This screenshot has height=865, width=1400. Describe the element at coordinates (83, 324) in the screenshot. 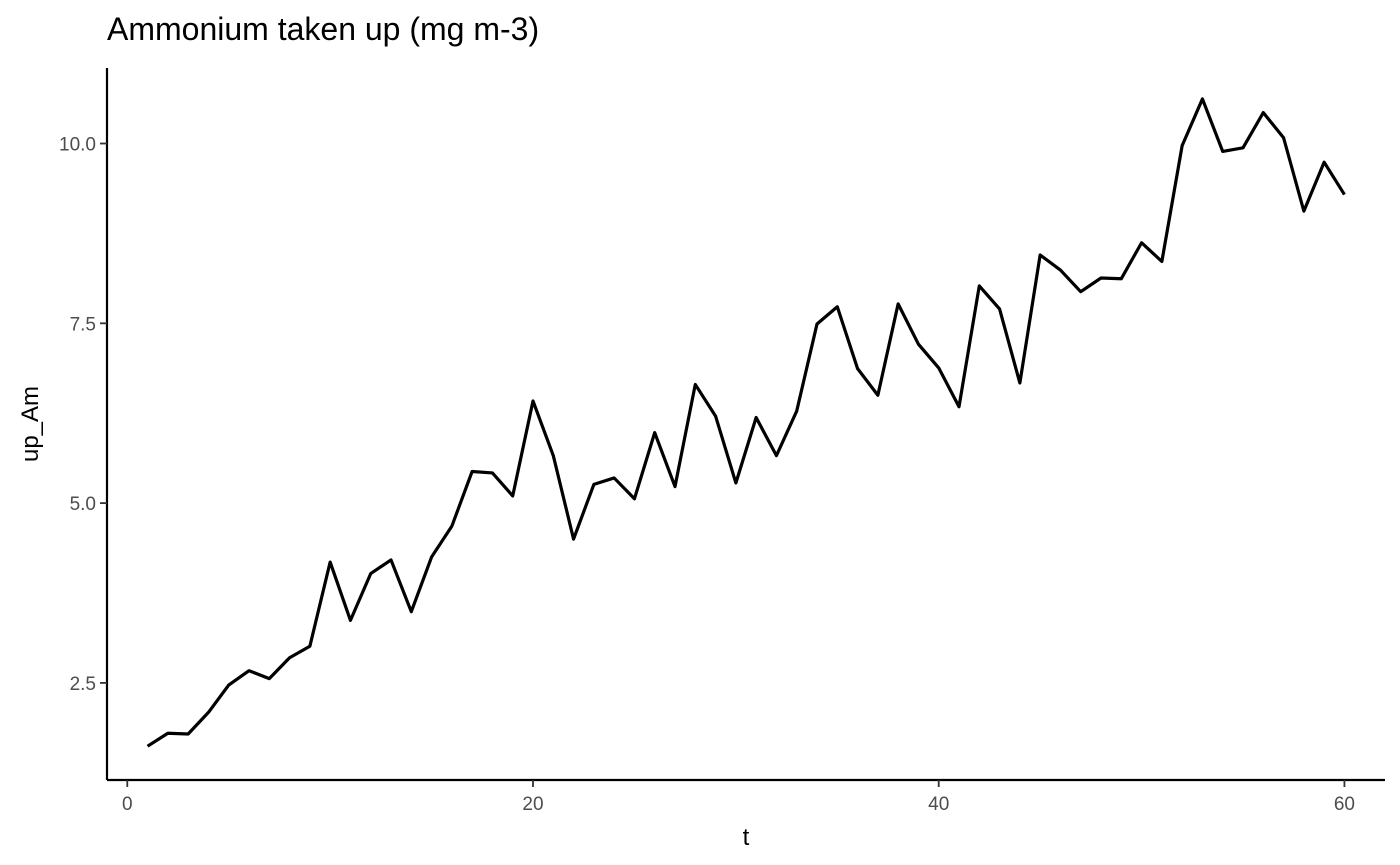

I see `y-tick-label: 7.5` at that location.